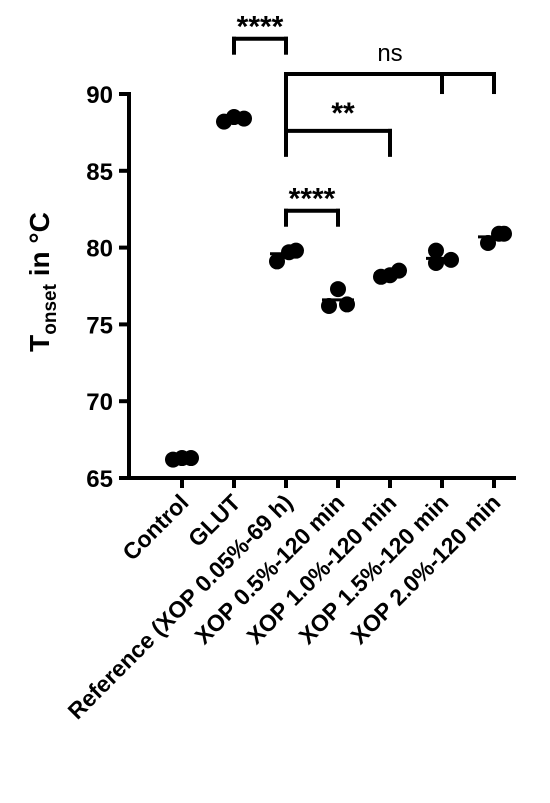 The width and height of the screenshot is (550, 803). What do you see at coordinates (99, 325) in the screenshot?
I see `y-tick-label: 75` at bounding box center [99, 325].